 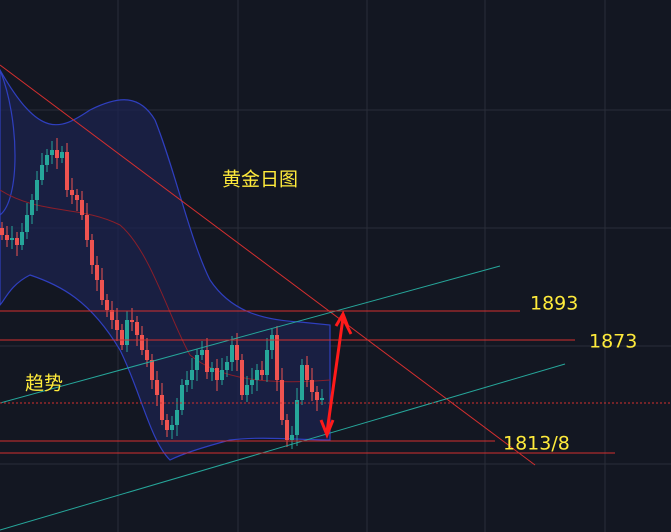 What do you see at coordinates (536, 444) in the screenshot?
I see `level-label: 1813/8` at bounding box center [536, 444].